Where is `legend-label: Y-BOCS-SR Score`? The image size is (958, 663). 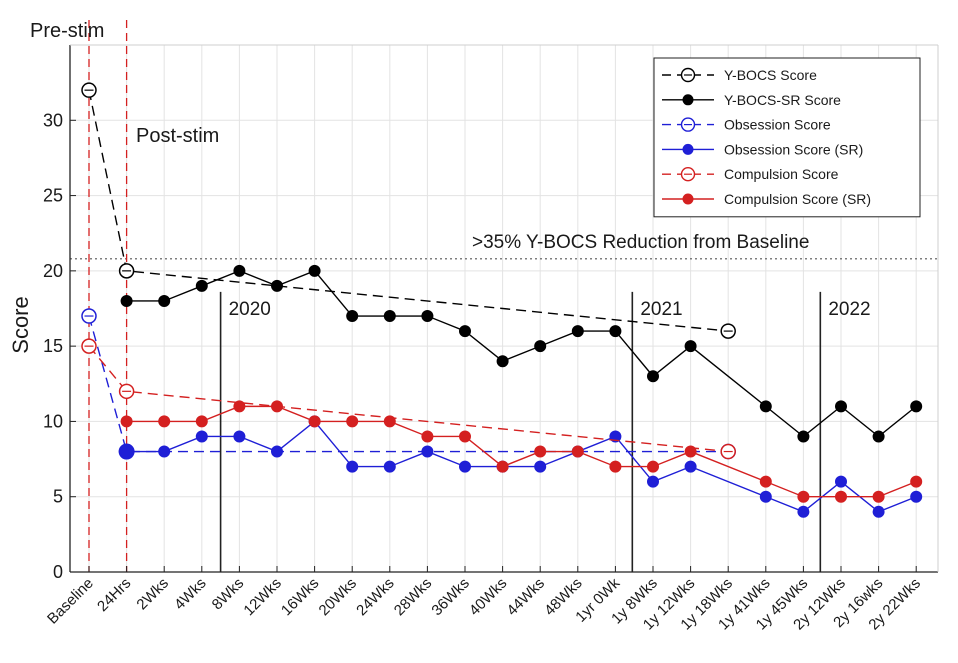 legend-label: Y-BOCS-SR Score is located at coordinates (782, 100).